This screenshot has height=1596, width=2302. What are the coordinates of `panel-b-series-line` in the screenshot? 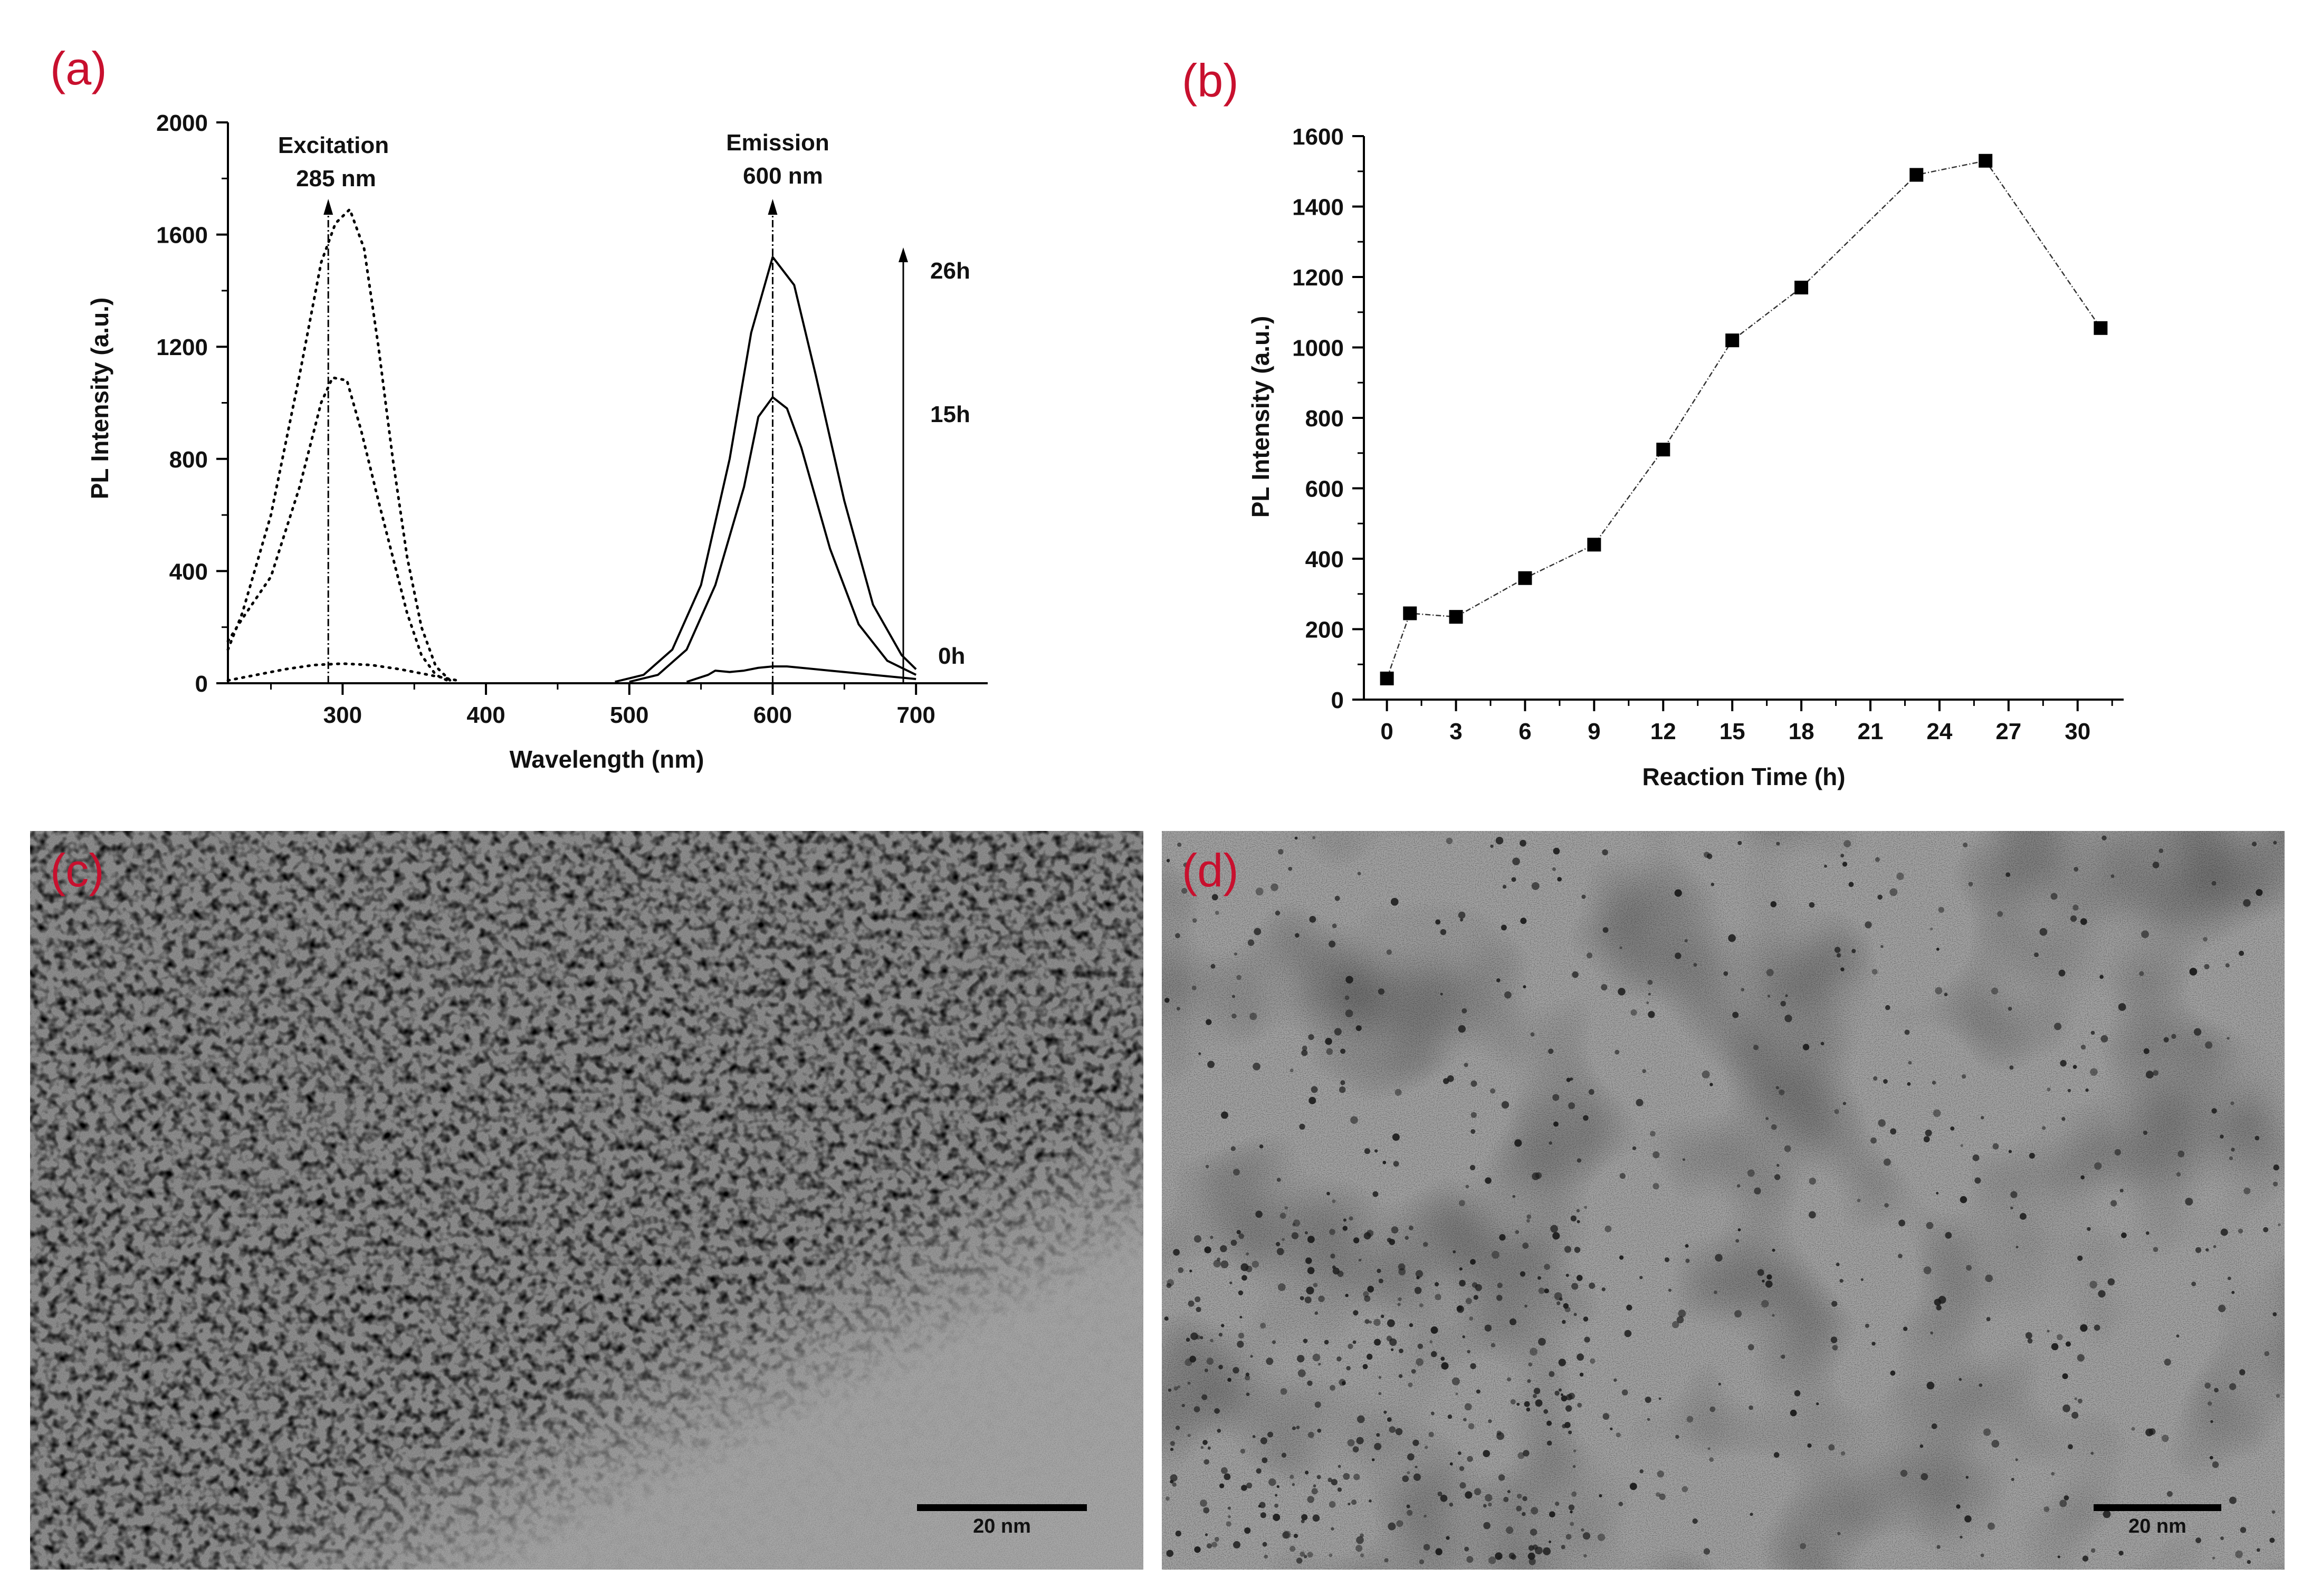 It's located at (1744, 419).